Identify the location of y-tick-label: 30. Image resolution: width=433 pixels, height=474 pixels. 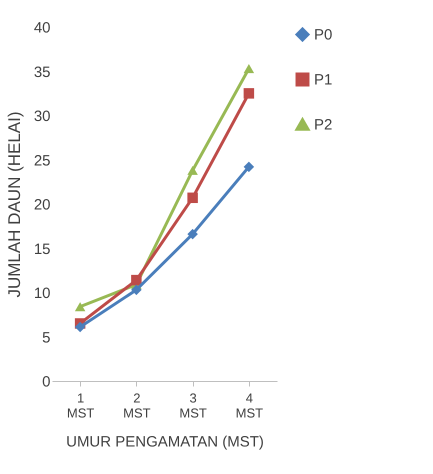
(42, 116).